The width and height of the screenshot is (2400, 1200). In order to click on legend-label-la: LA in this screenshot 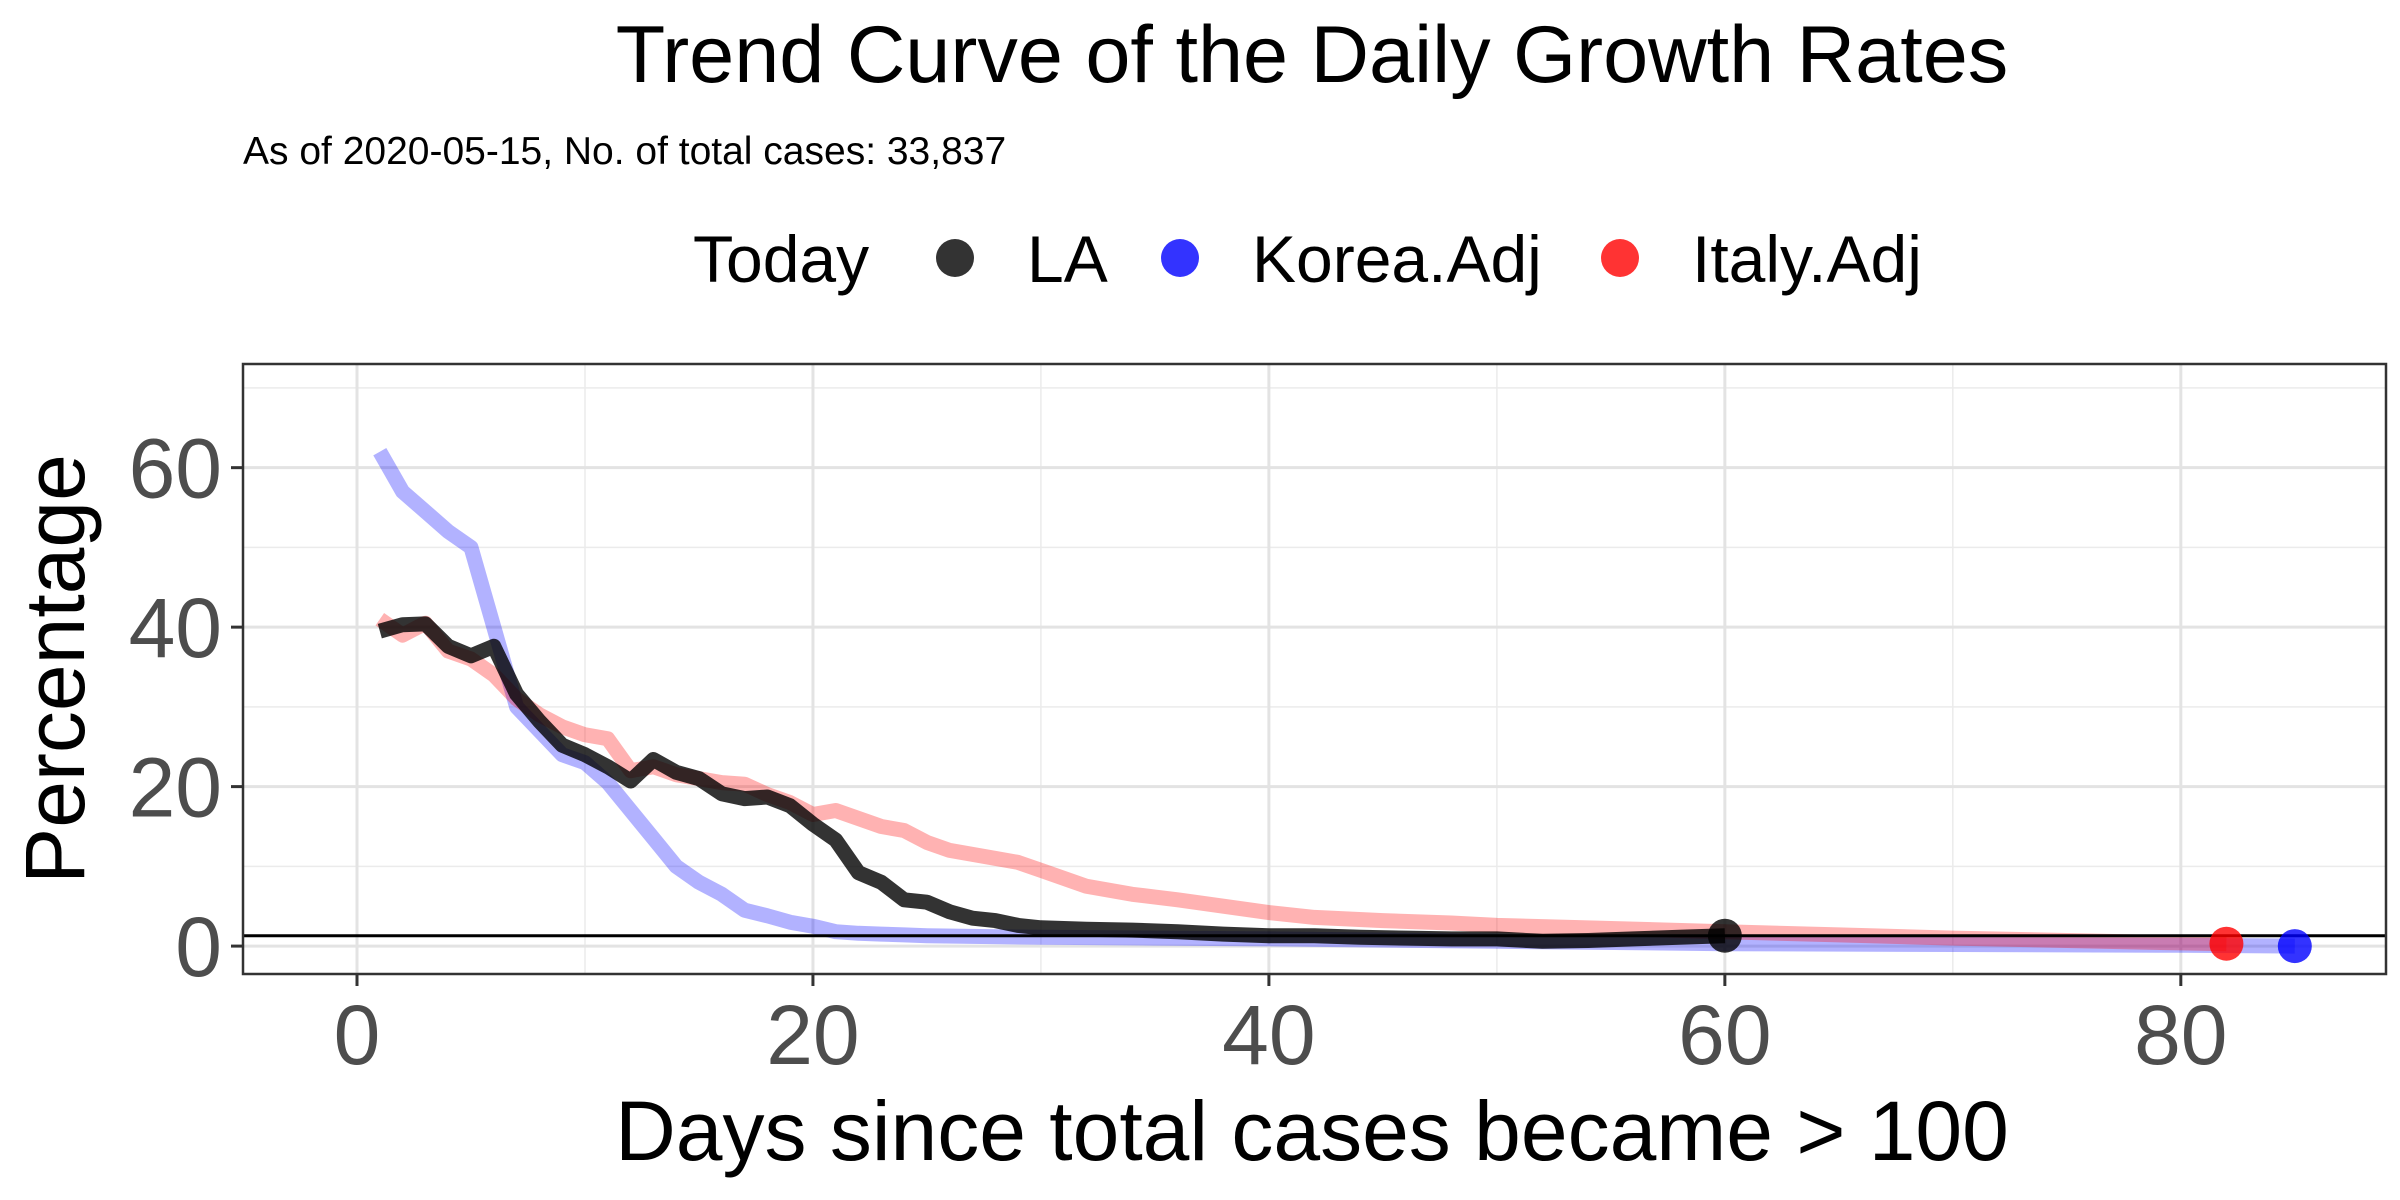, I will do `click(1067, 259)`.